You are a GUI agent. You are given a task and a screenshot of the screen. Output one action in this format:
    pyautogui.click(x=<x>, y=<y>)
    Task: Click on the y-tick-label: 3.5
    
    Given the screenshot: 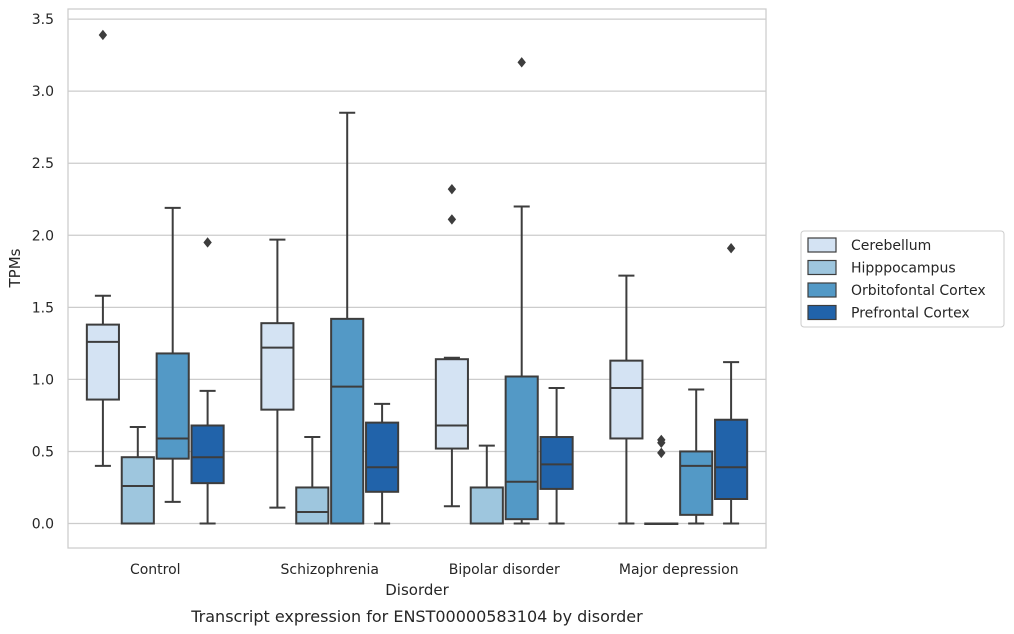 What is the action you would take?
    pyautogui.click(x=43, y=20)
    